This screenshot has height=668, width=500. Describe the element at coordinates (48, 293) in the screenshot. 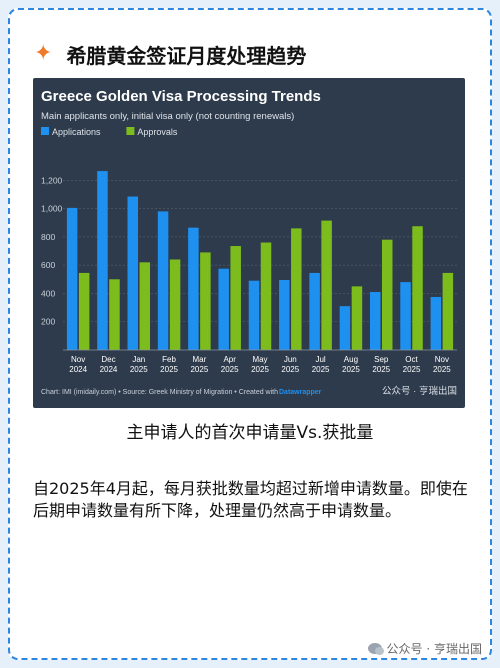

I see `y-tick-label: 400` at that location.